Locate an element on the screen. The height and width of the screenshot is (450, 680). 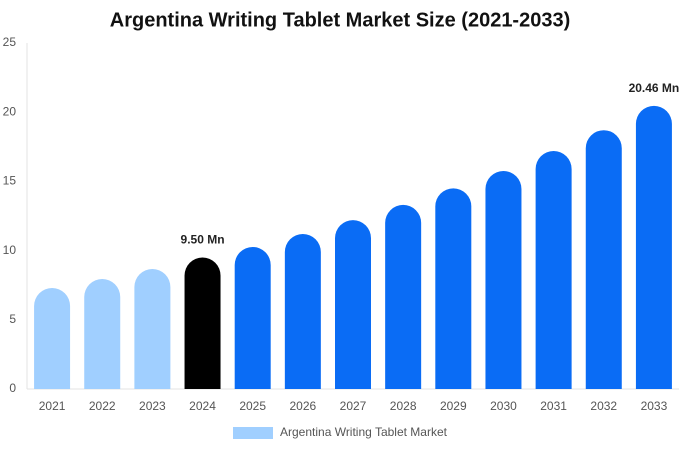
y-tick-label: 25 is located at coordinates (10, 42).